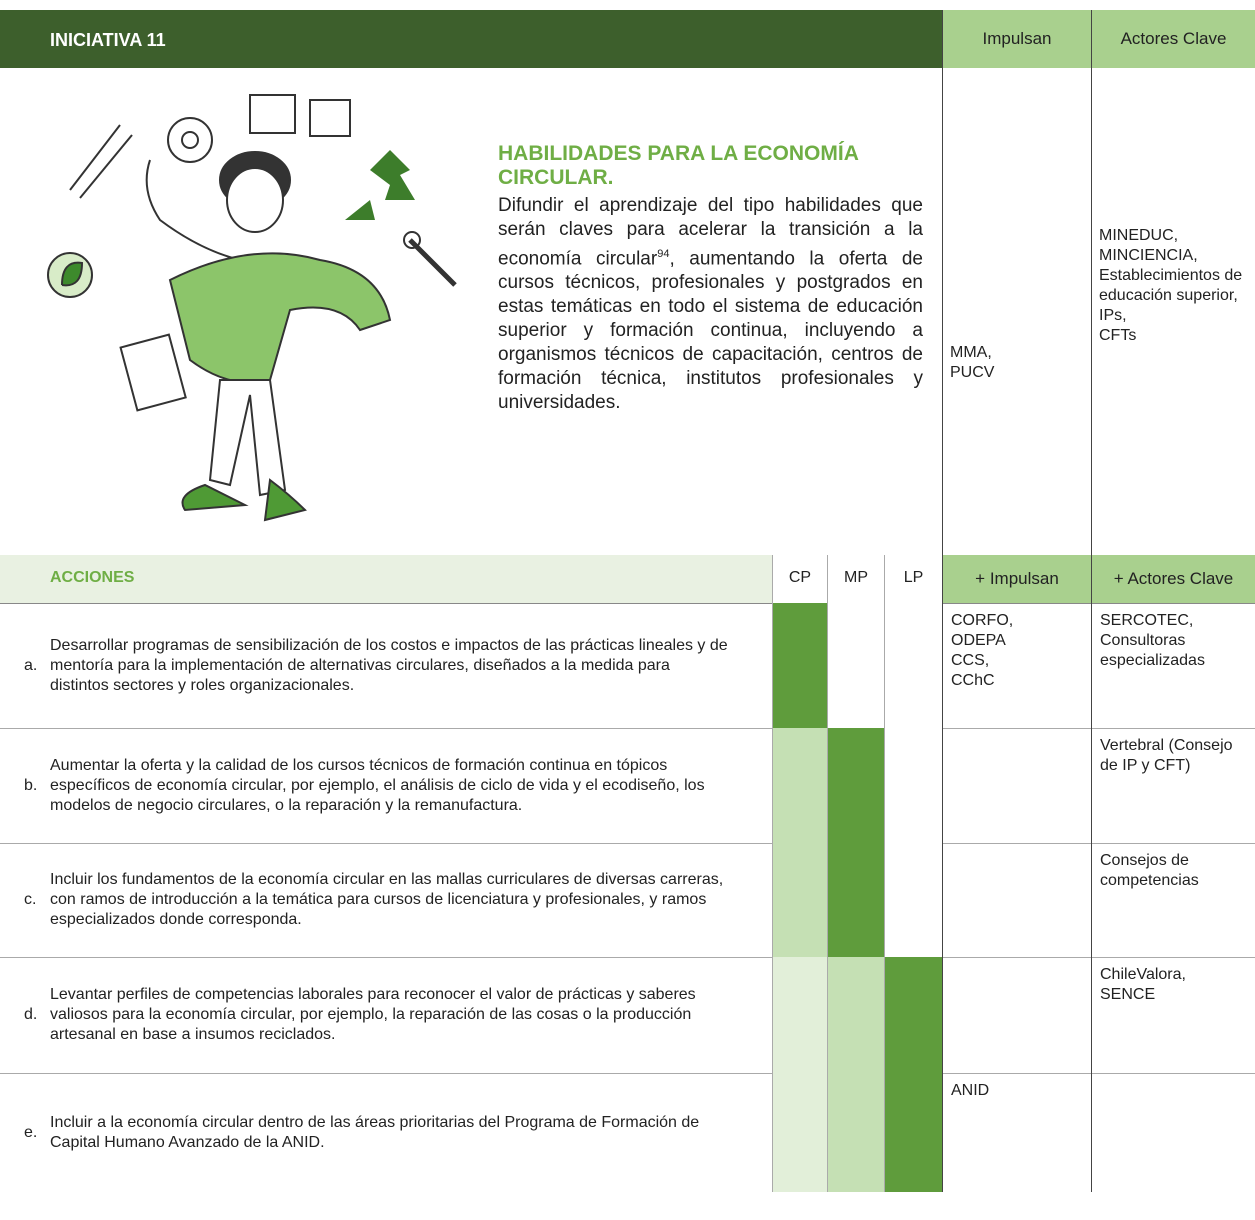 The image size is (1255, 1220). I want to click on actions-header: ACCIONES, so click(386, 579).